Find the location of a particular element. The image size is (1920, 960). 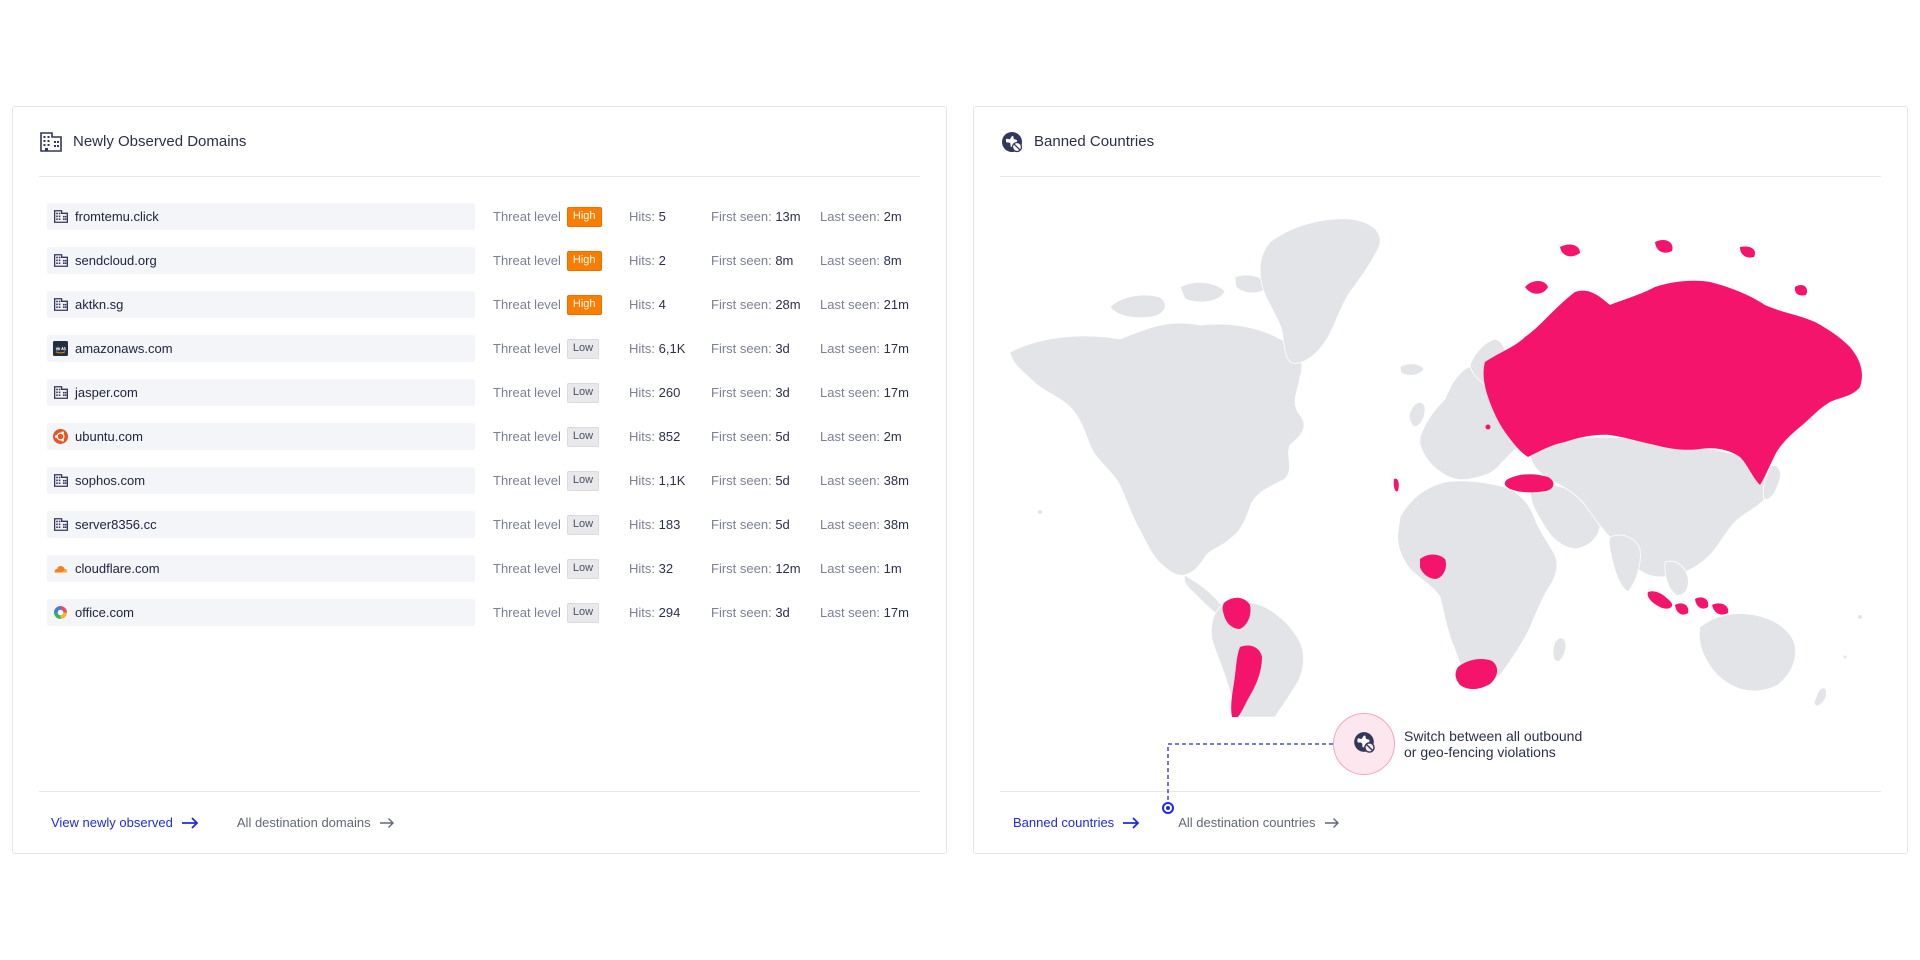

view-newly-observed-link: View newly observed is located at coordinates (125, 822).